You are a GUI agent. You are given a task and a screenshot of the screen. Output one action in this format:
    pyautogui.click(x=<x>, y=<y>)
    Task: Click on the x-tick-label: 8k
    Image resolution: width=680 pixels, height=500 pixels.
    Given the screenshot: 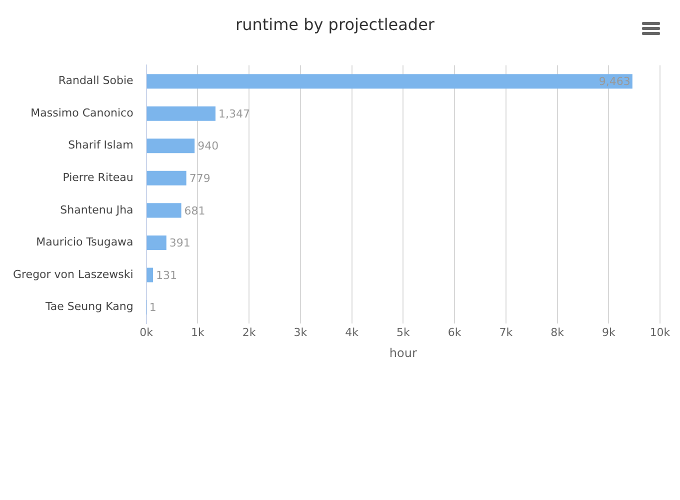 What is the action you would take?
    pyautogui.click(x=557, y=332)
    